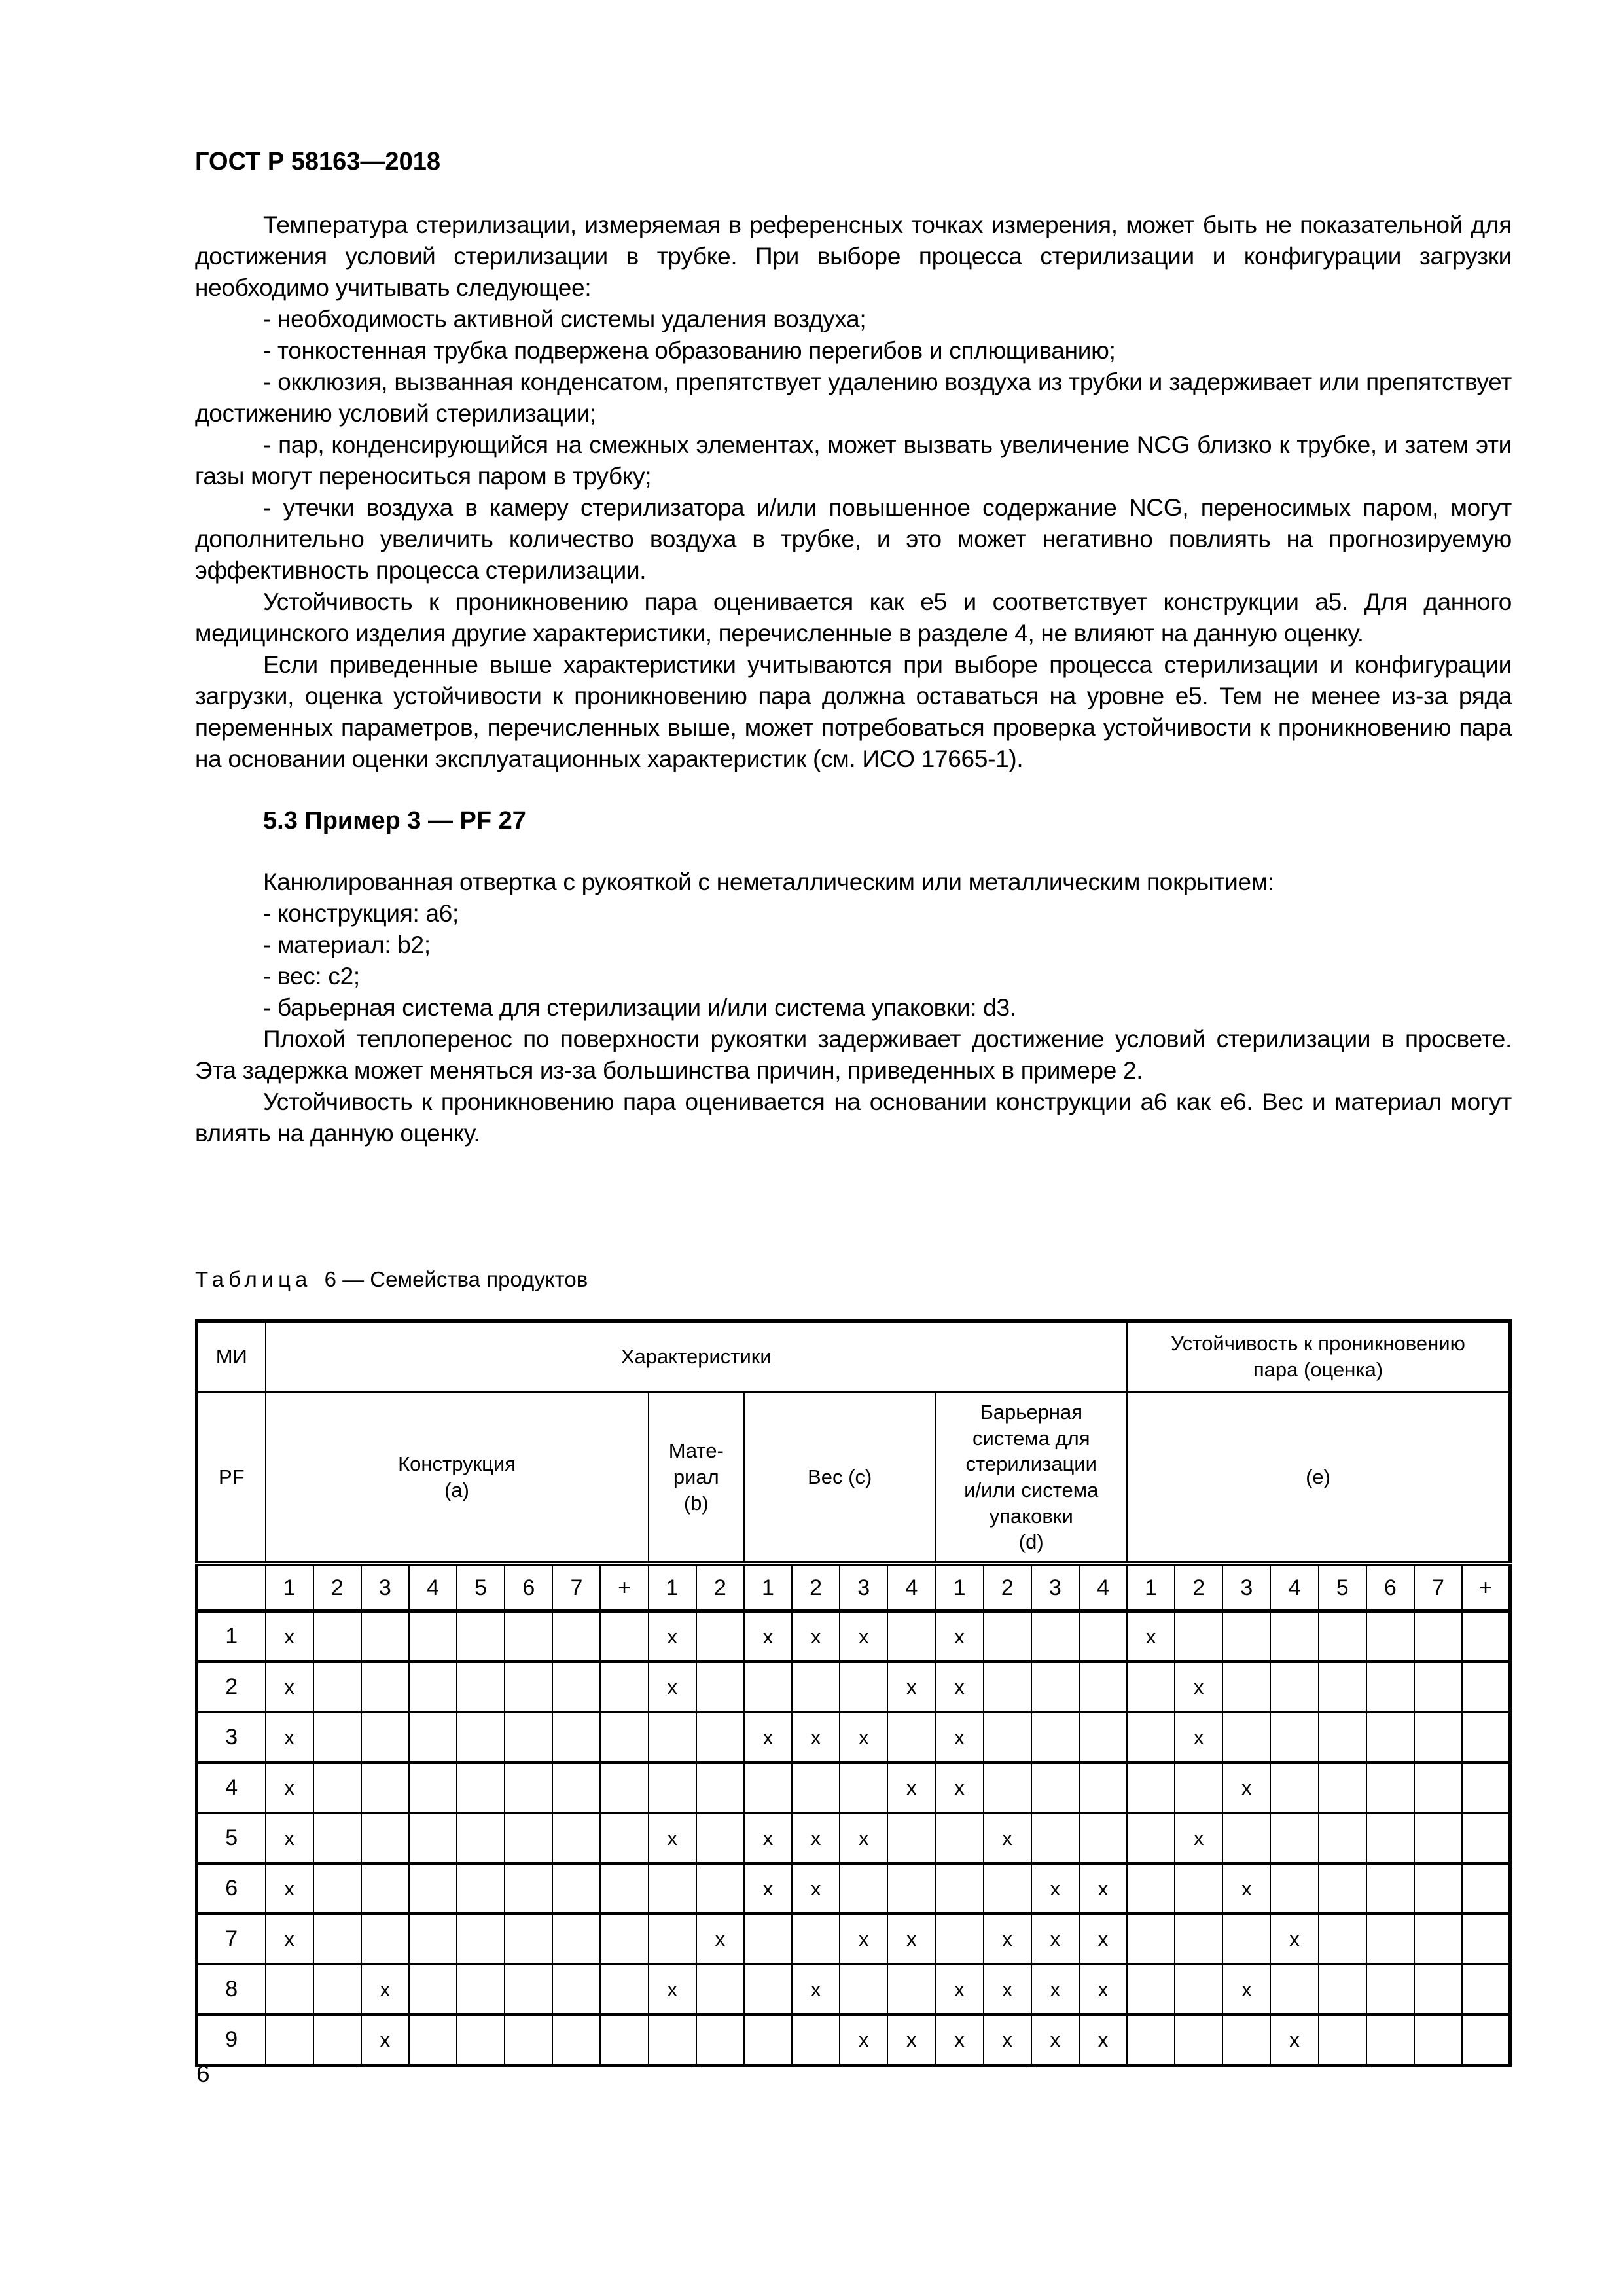  Describe the element at coordinates (1318, 1478) in the screenshot. I see `col-group-evaluation: (e)` at that location.